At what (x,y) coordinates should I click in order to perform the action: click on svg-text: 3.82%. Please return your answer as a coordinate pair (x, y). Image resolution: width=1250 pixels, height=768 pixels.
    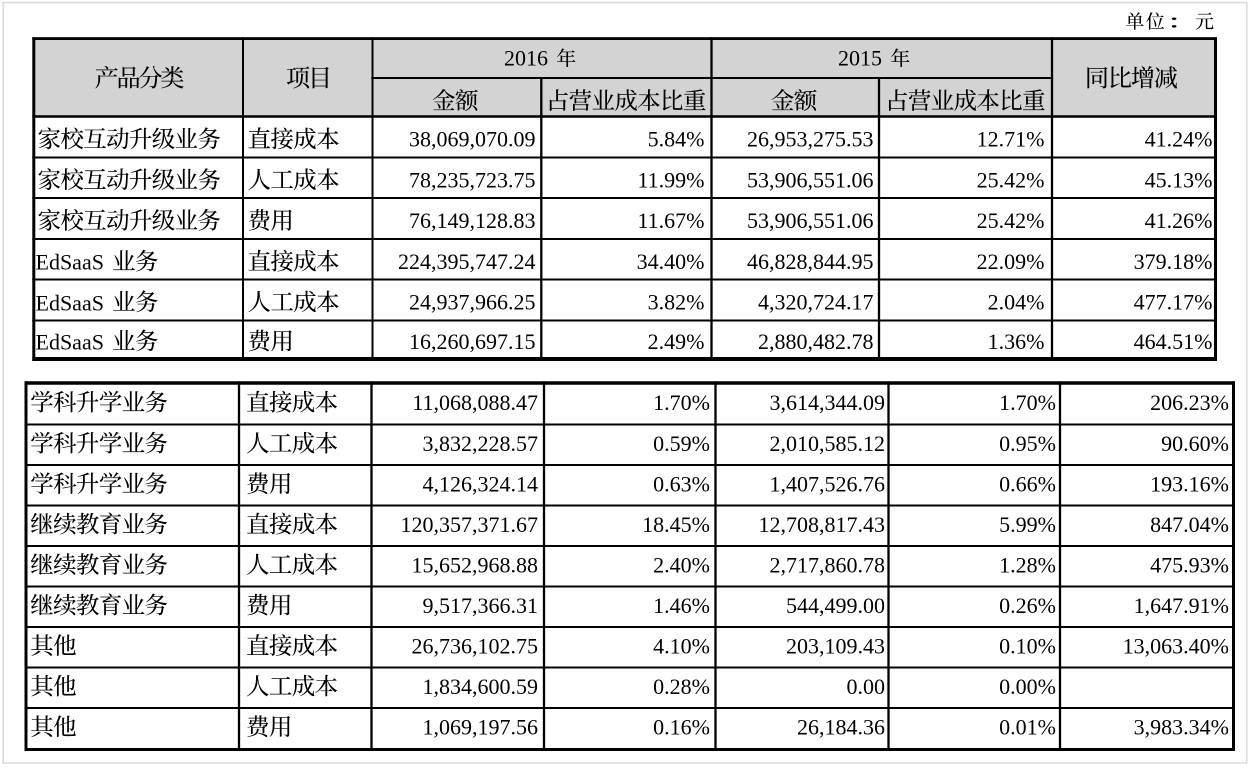
    Looking at the image, I should click on (676, 302).